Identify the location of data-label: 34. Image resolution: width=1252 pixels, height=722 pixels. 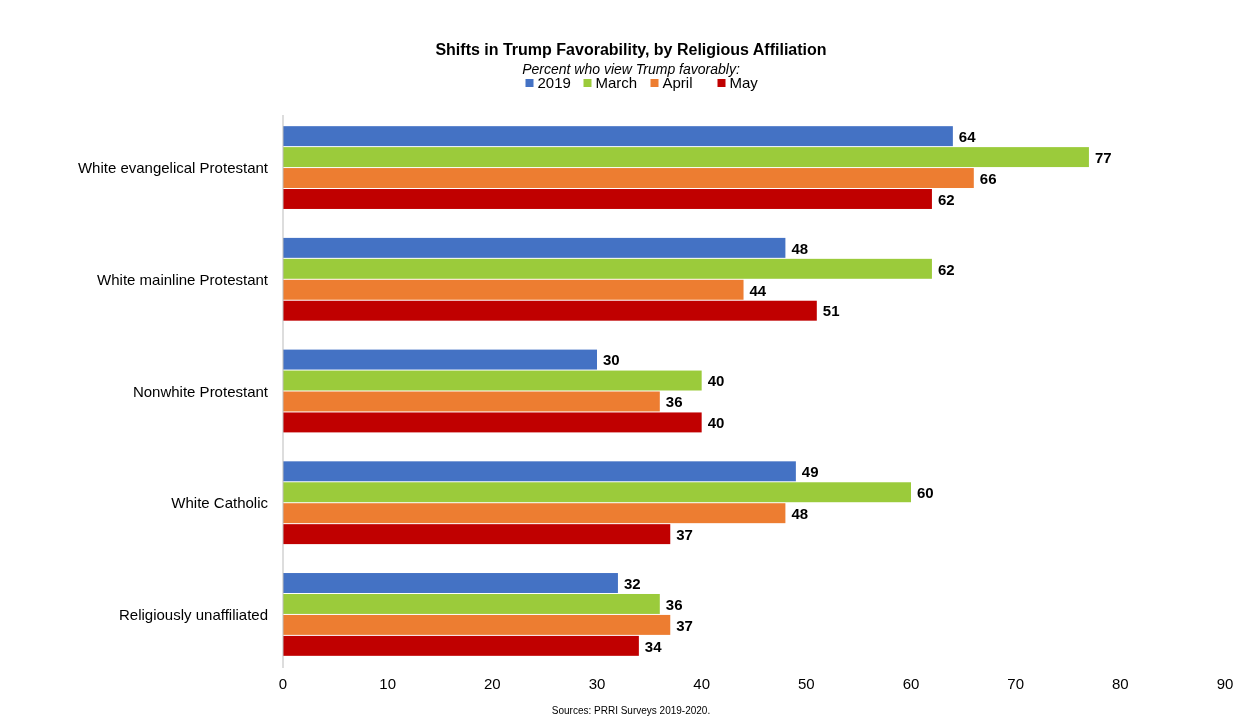
(653, 646).